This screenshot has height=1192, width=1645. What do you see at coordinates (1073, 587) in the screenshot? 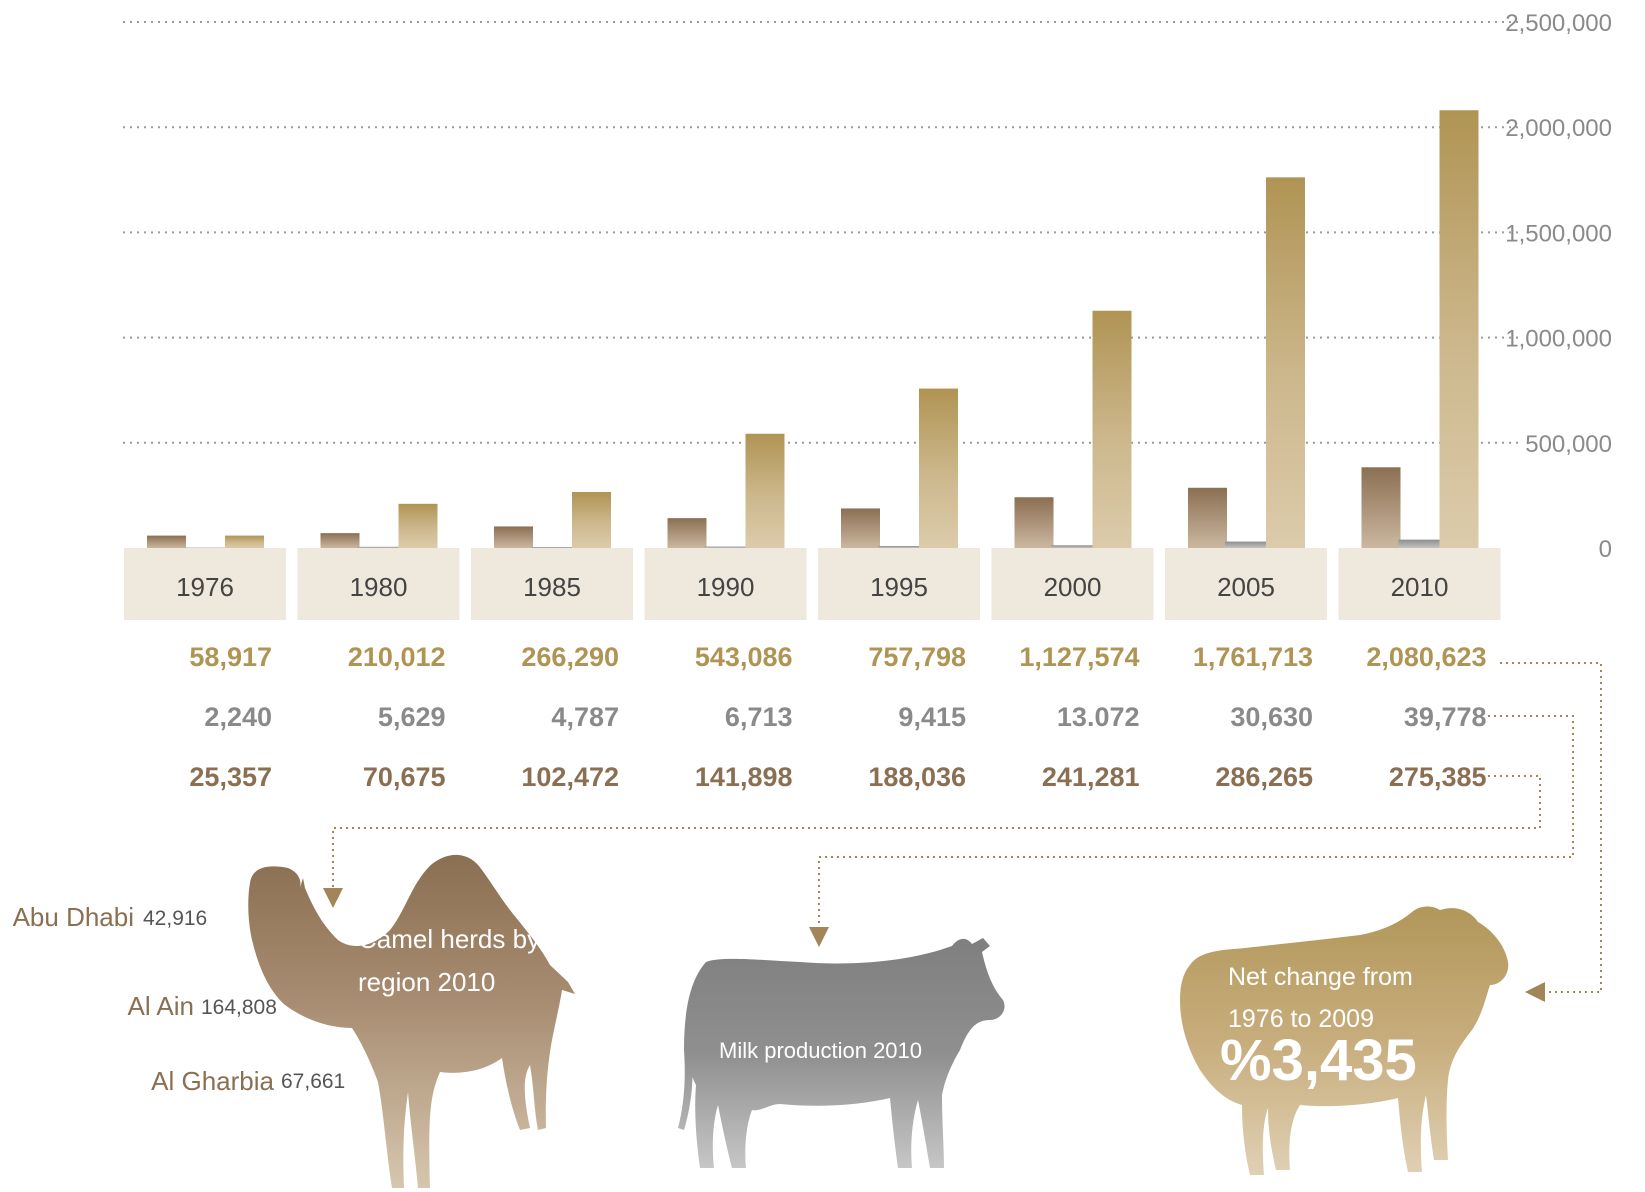
I see `x-tick-label: 2000` at bounding box center [1073, 587].